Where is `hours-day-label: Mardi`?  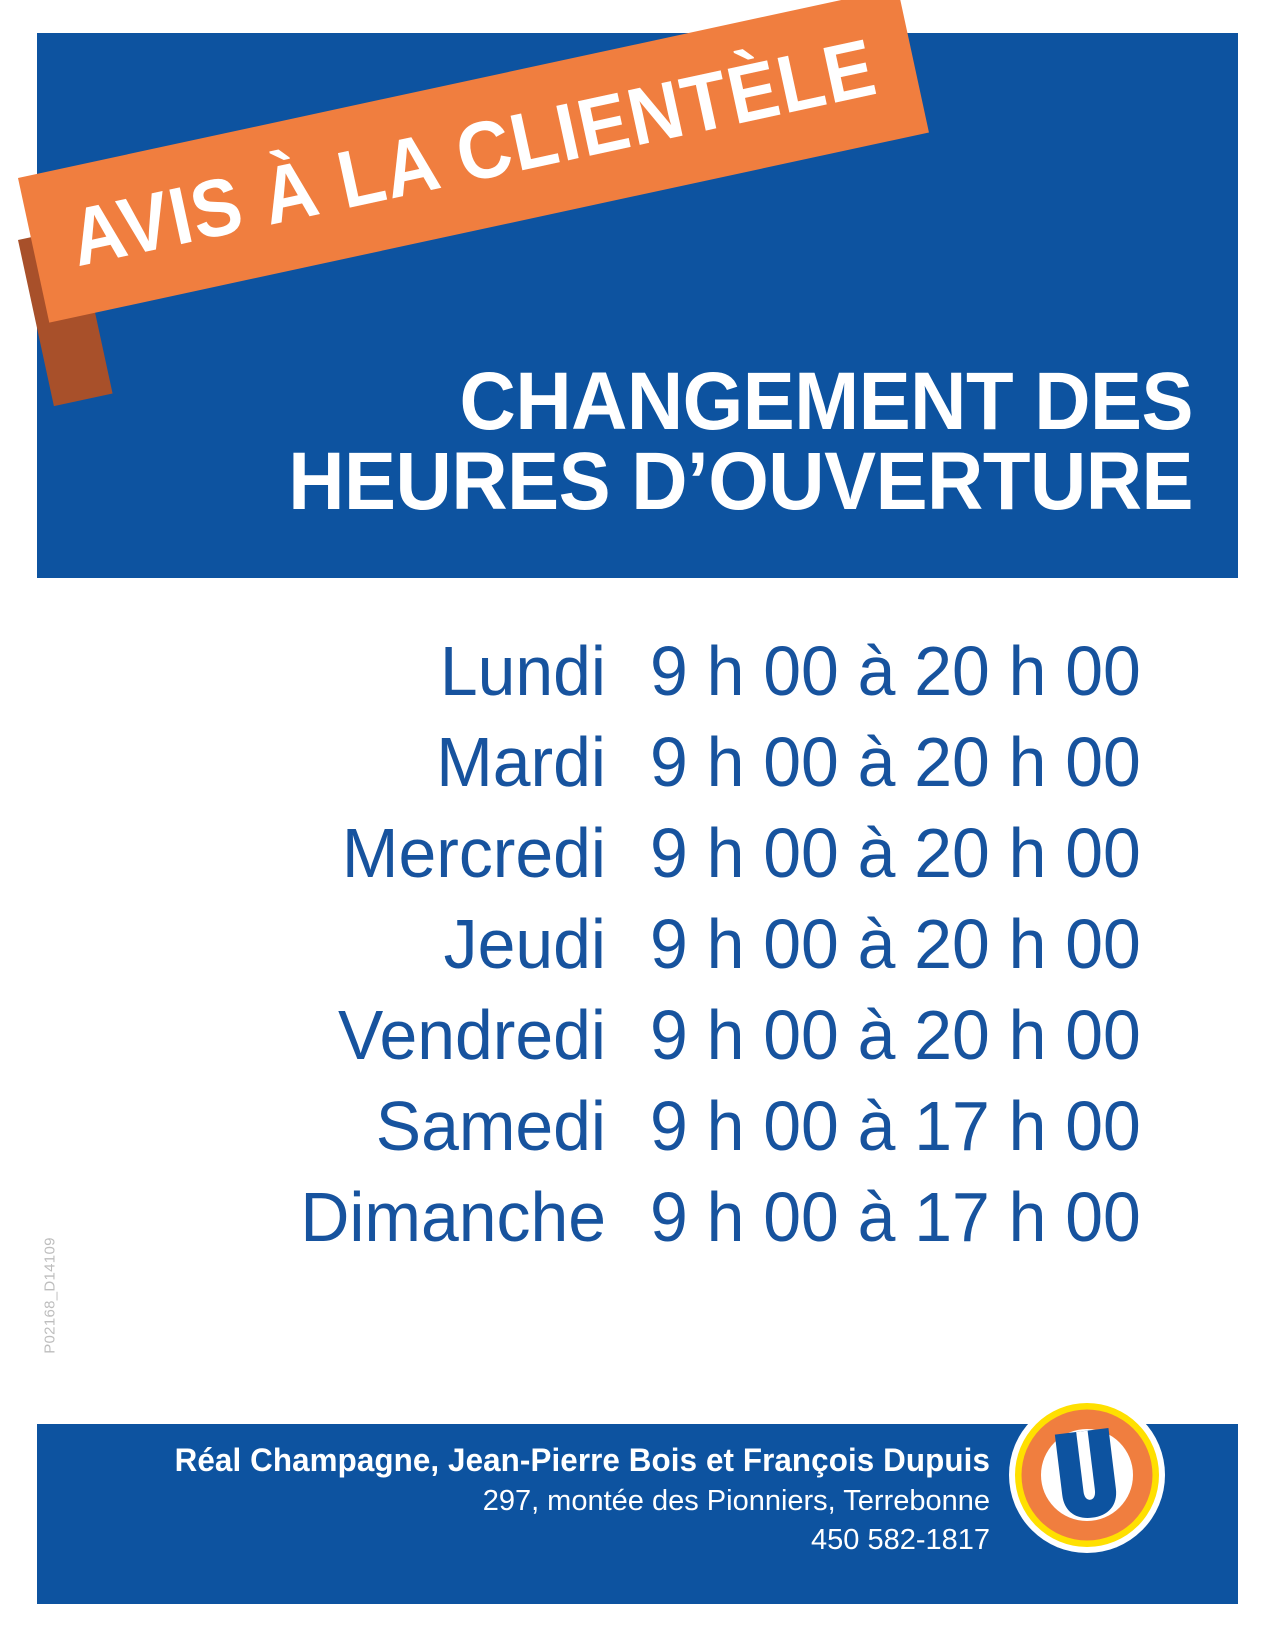
hours-day-label: Mardi is located at coordinates (521, 762).